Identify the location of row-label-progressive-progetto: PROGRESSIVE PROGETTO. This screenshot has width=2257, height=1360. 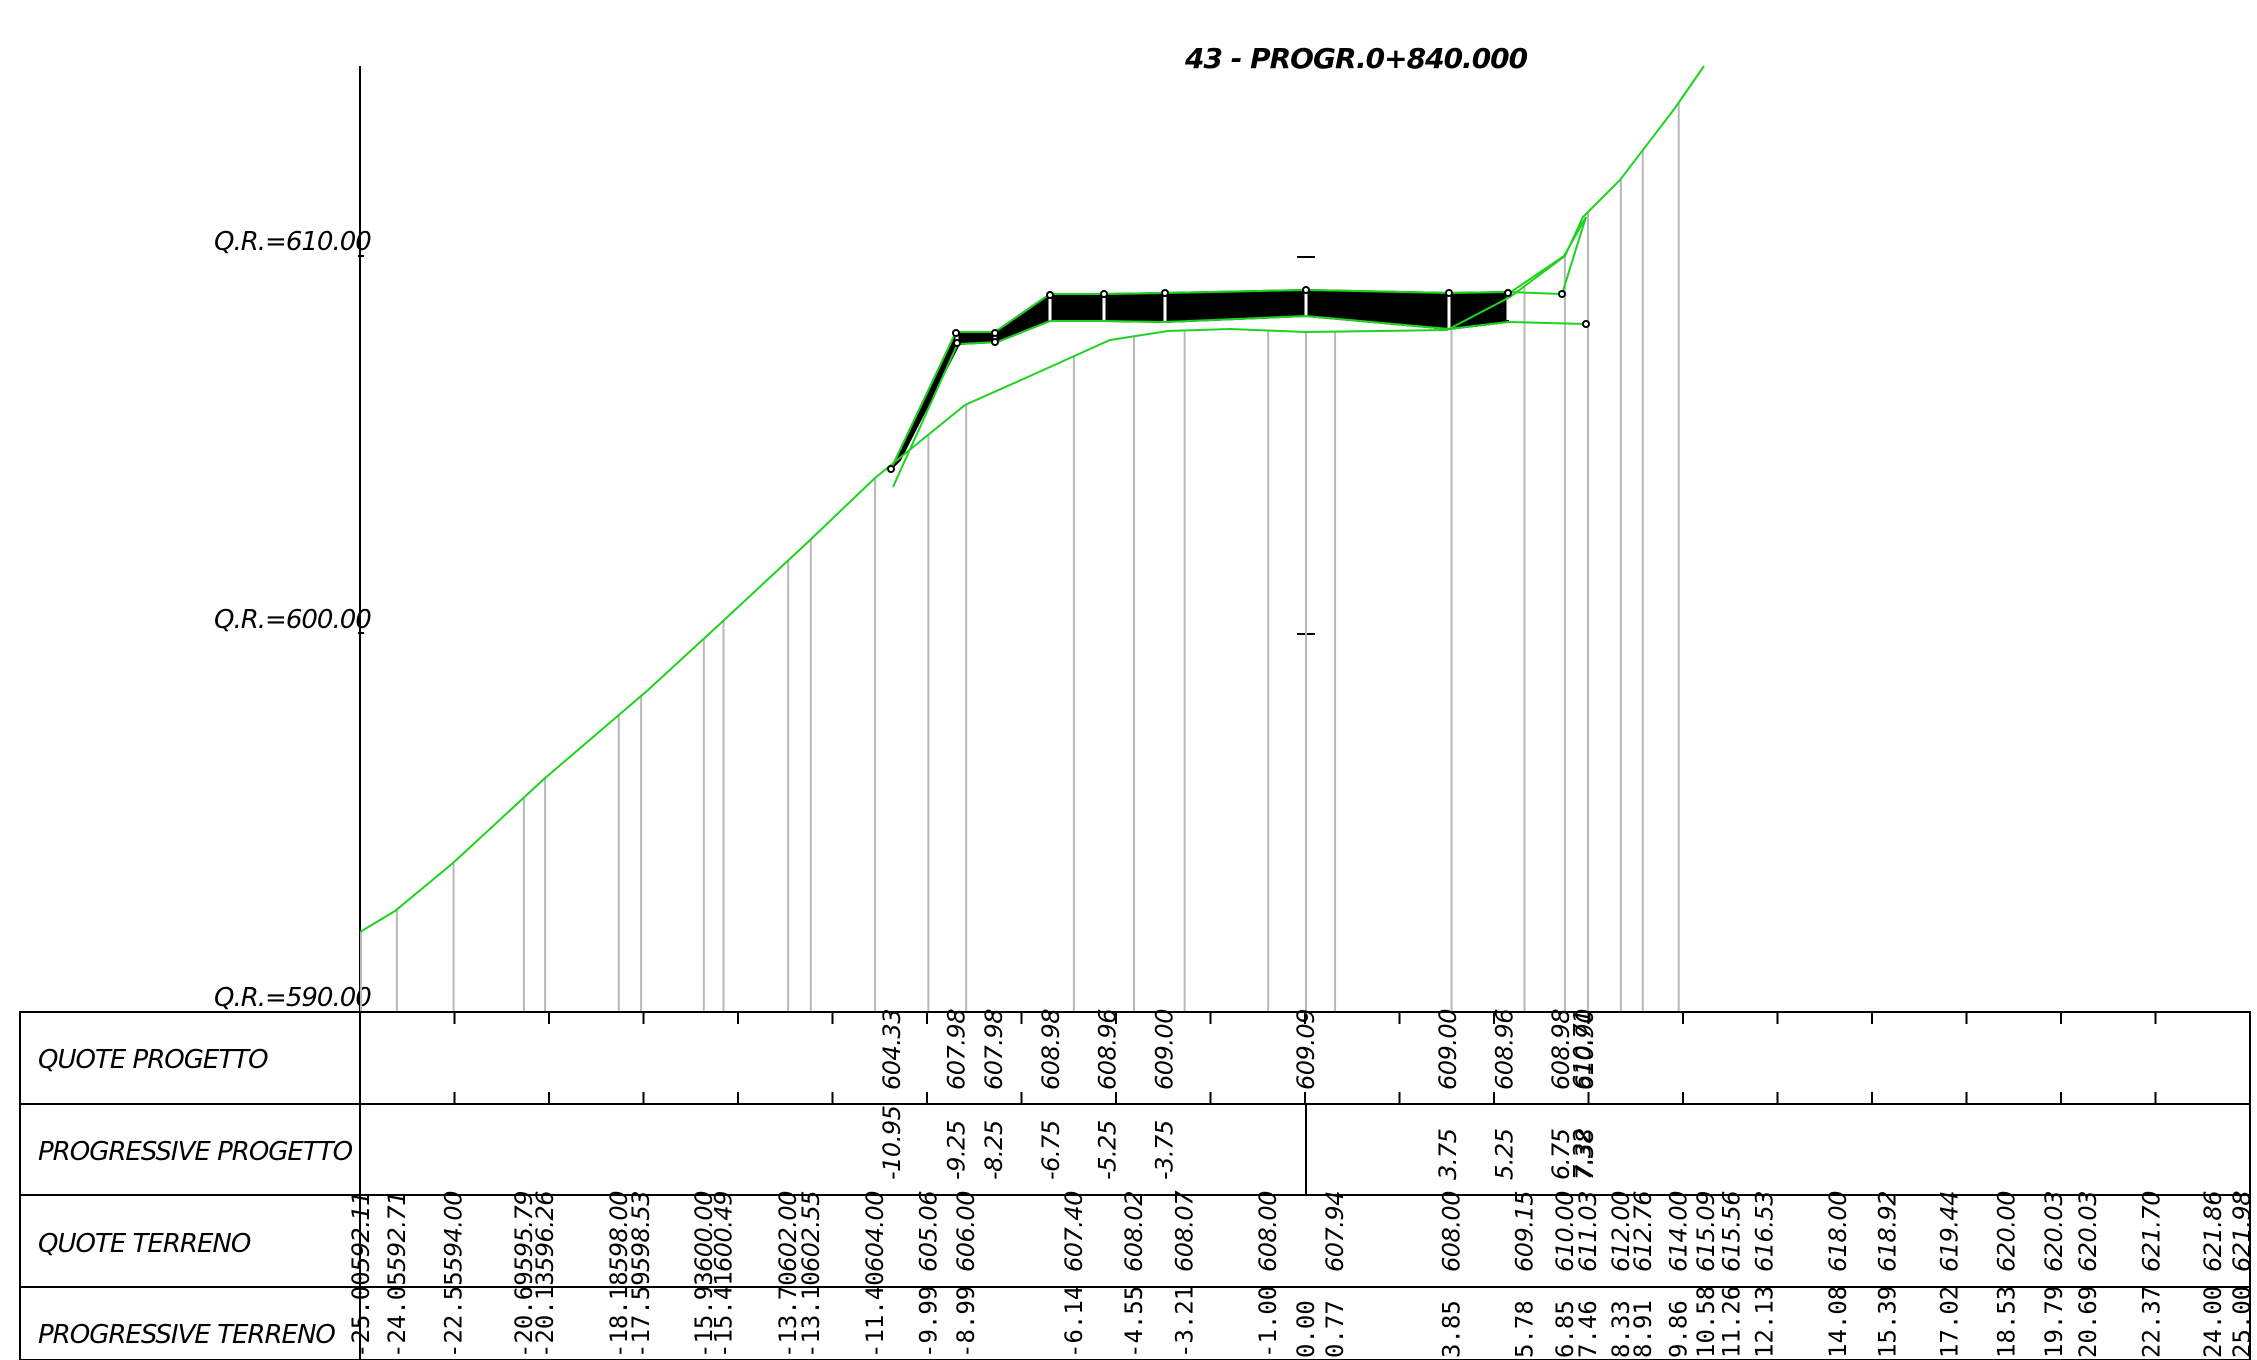
(195, 1152).